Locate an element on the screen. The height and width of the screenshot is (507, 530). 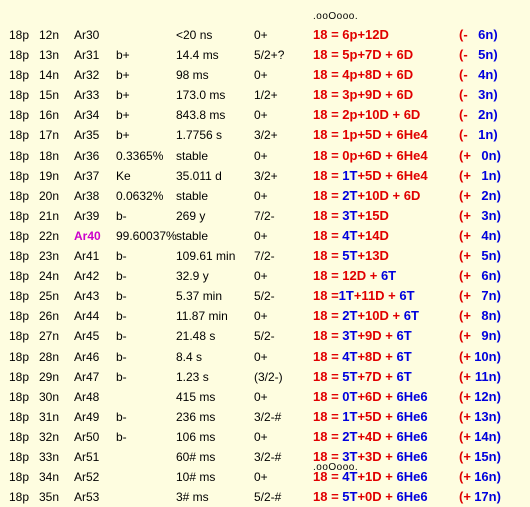
neutron-count: 12n is located at coordinates (49, 35).